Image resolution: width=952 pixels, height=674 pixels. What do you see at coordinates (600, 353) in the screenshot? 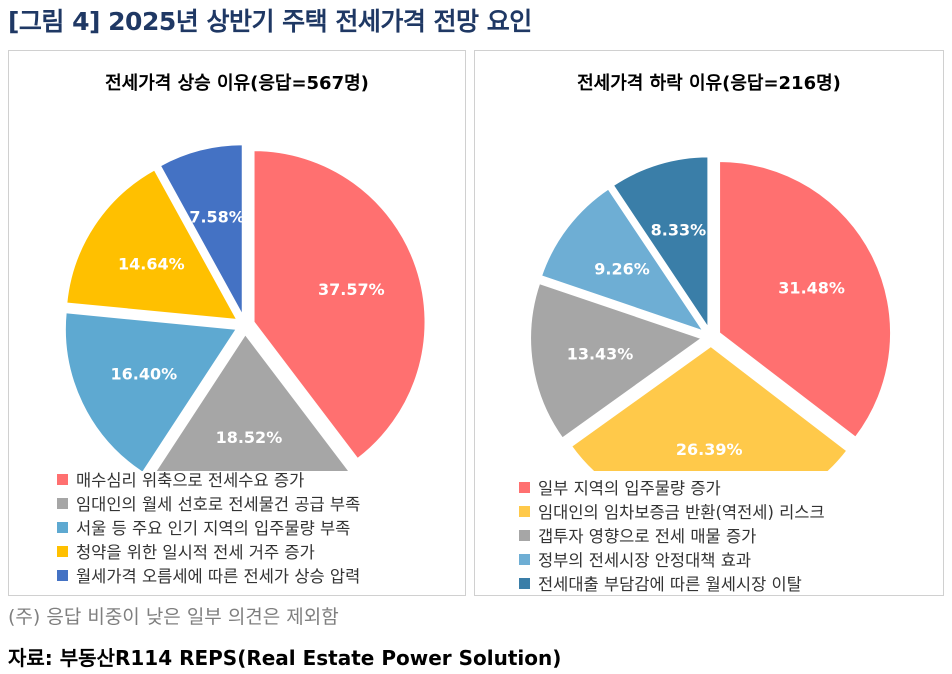
I see `slice-label-3: 13.43%` at bounding box center [600, 353].